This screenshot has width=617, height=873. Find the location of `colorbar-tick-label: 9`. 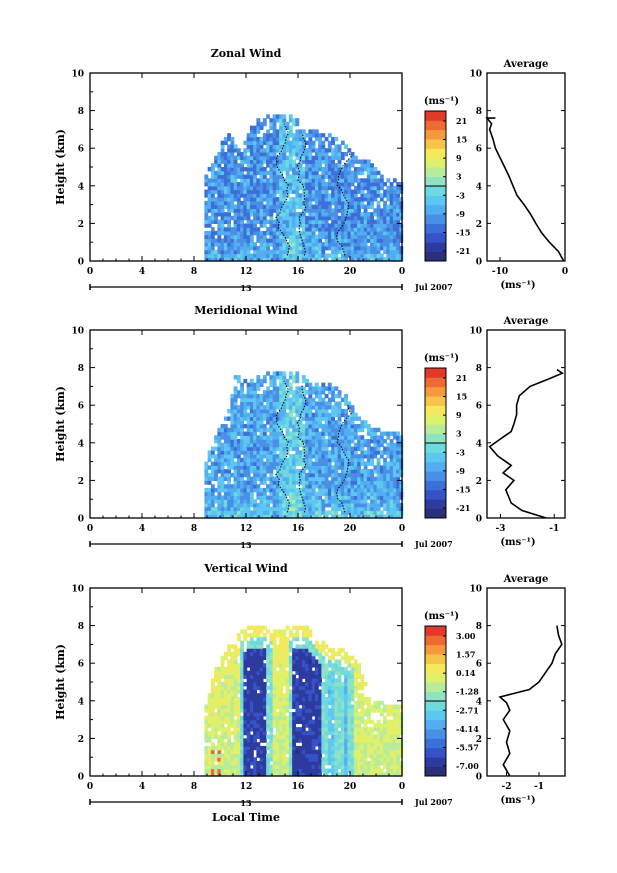

colorbar-tick-label: 9 is located at coordinates (459, 415).